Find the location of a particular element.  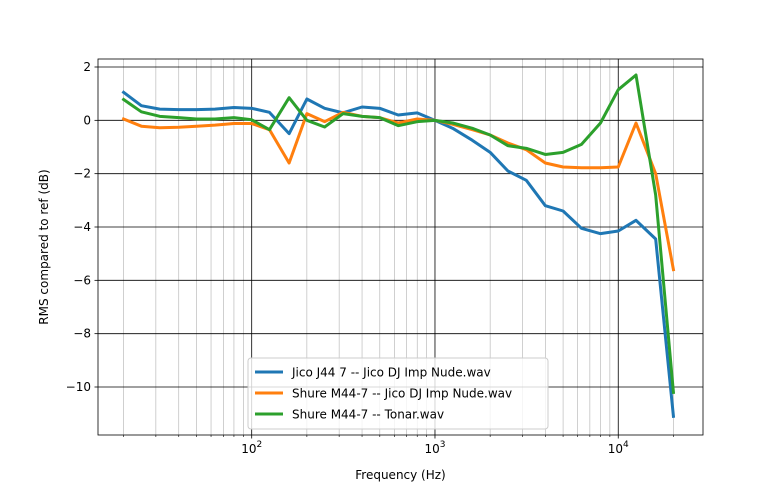

legend-box is located at coordinates (398, 393).